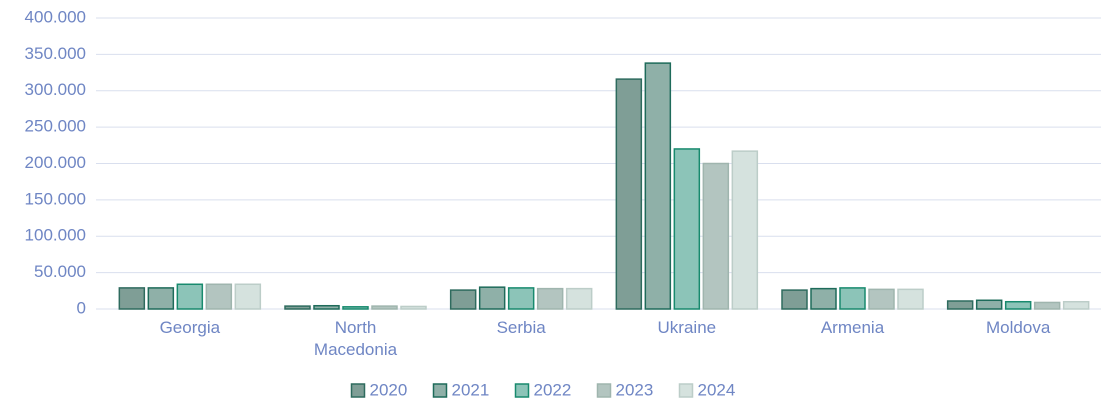  What do you see at coordinates (55, 235) in the screenshot?
I see `y-tick-label: 100.000` at bounding box center [55, 235].